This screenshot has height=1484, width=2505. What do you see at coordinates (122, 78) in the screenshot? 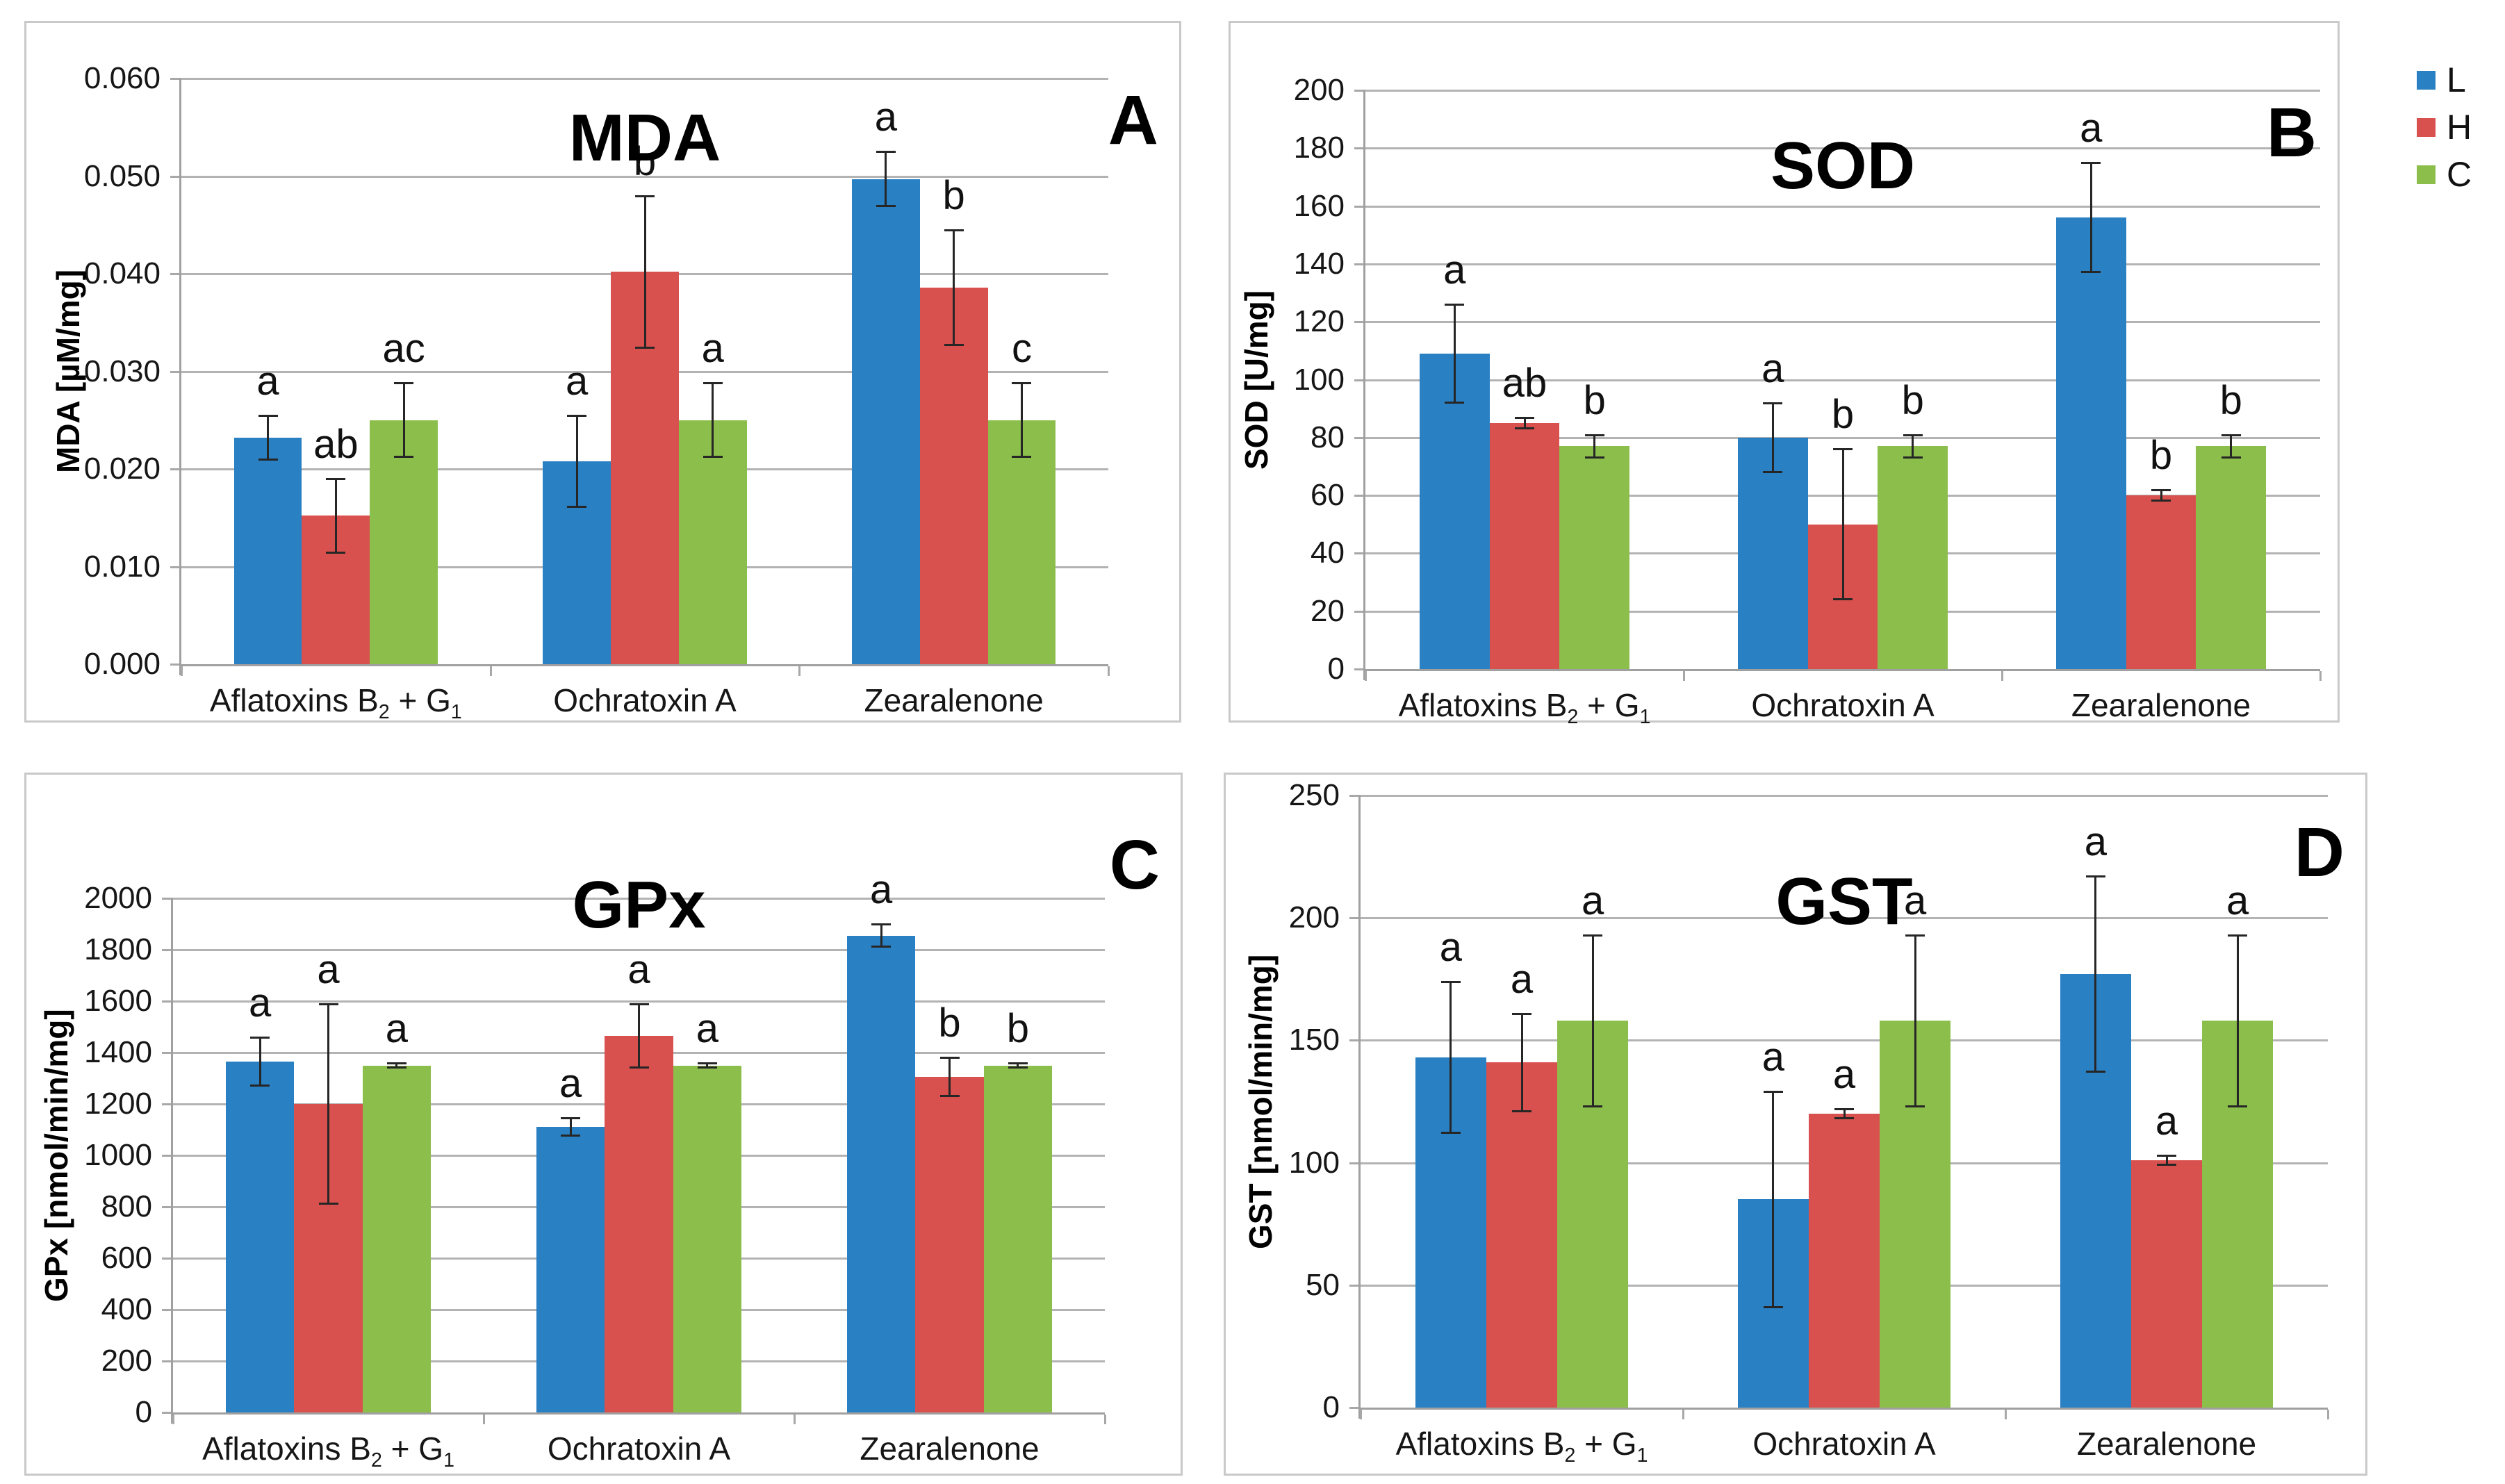
I see `y-tick-label: 0.060` at bounding box center [122, 78].